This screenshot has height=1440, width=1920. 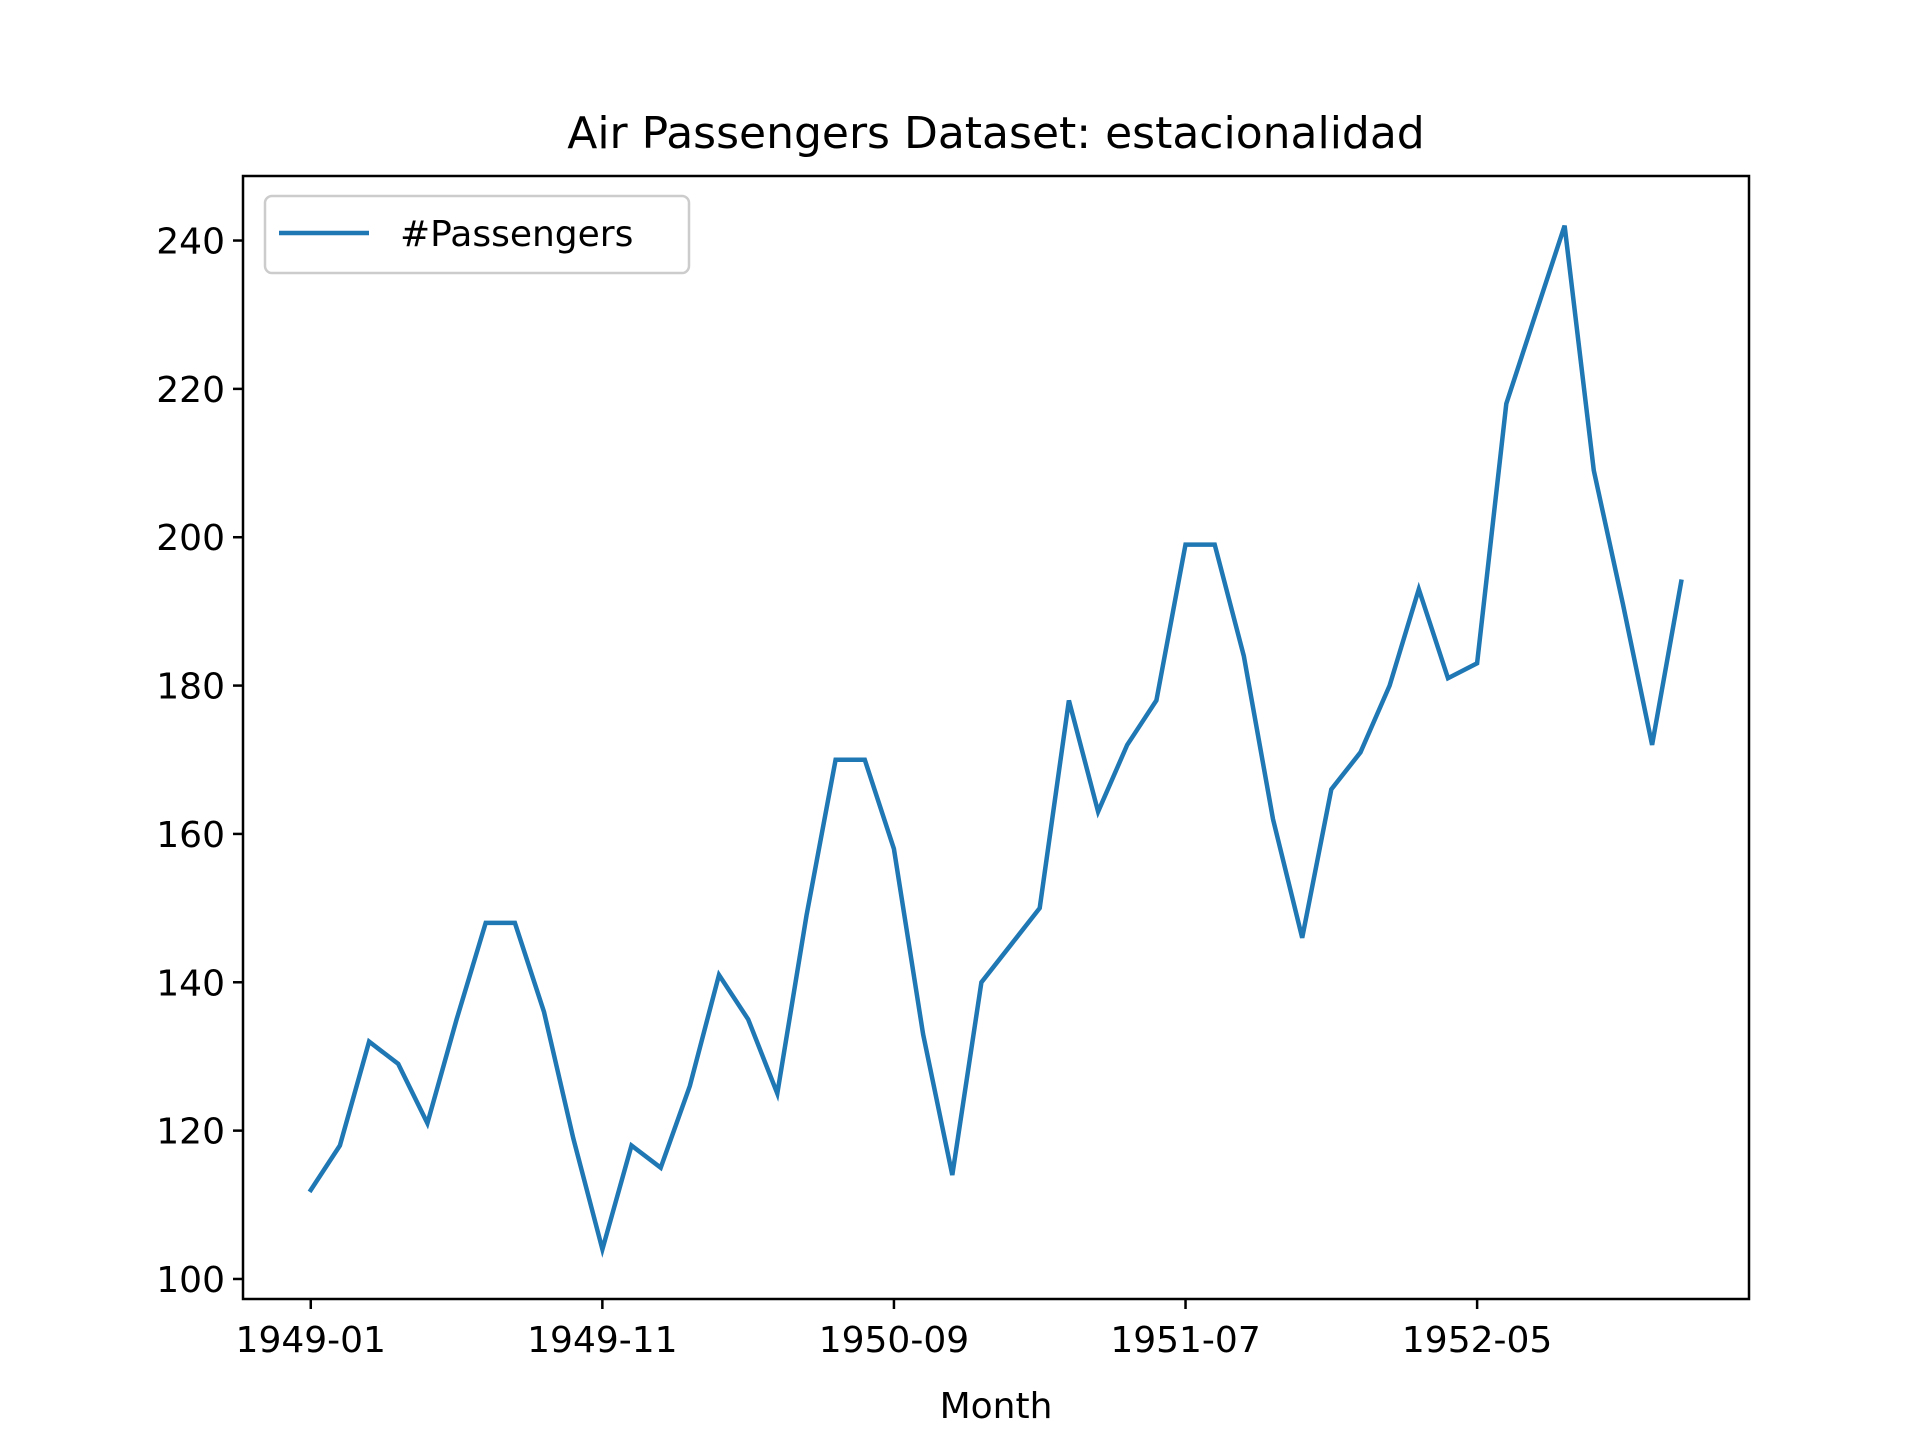 What do you see at coordinates (996, 1406) in the screenshot?
I see `x-axis-label: Month` at bounding box center [996, 1406].